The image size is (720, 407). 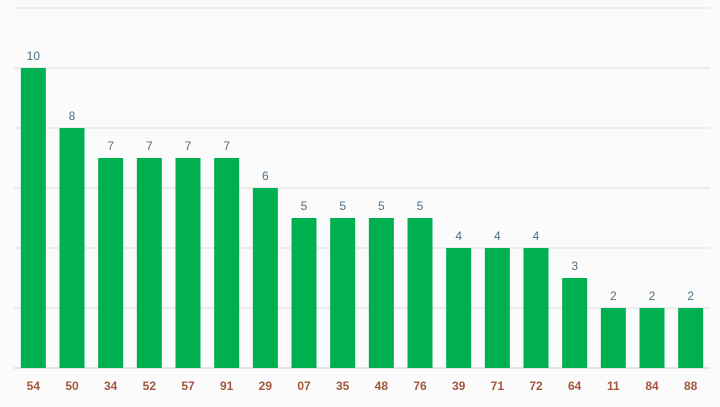 What do you see at coordinates (536, 386) in the screenshot?
I see `category-label-72: 72` at bounding box center [536, 386].